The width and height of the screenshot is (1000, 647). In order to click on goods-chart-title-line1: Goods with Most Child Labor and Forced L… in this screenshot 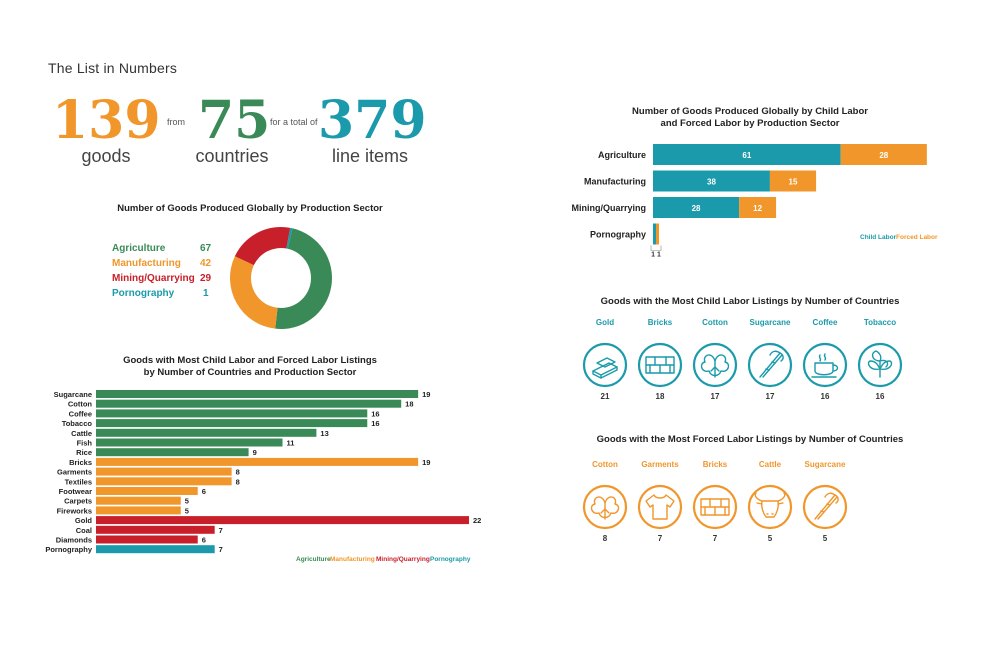, I will do `click(250, 360)`.